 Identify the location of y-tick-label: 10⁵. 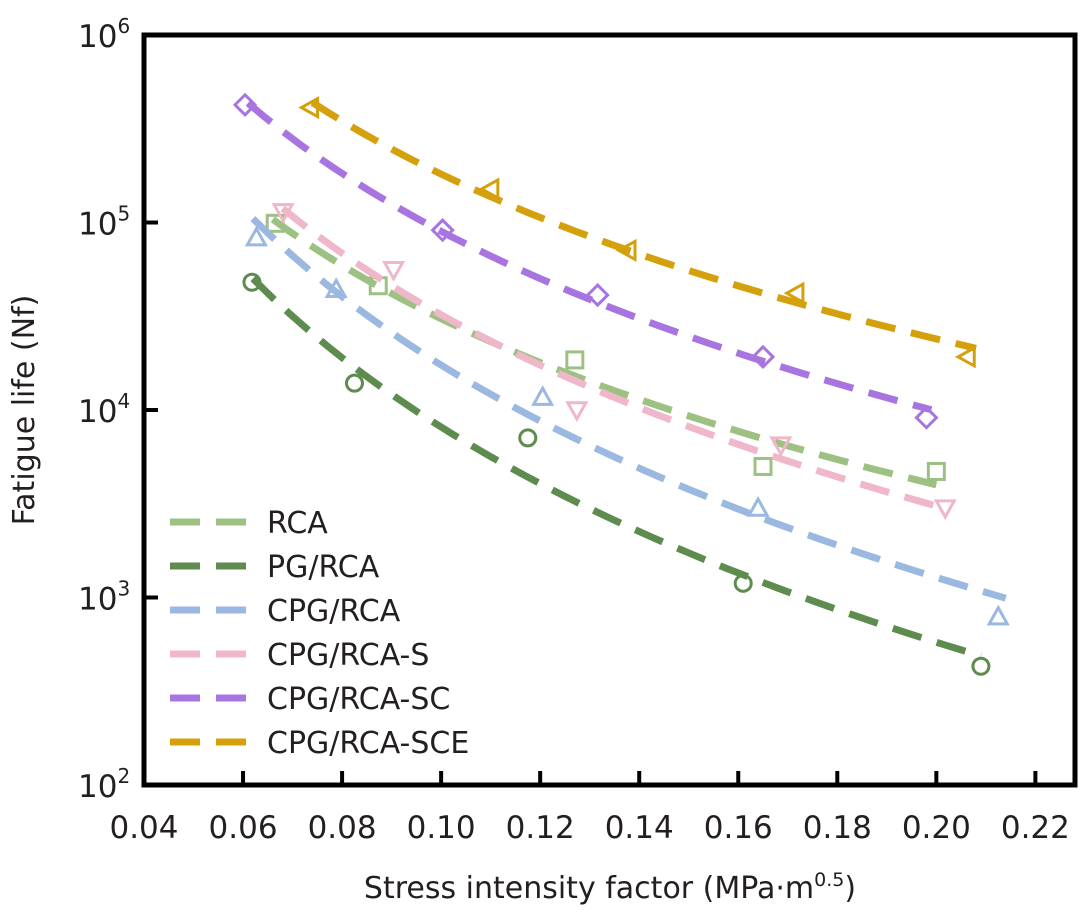
(104, 222).